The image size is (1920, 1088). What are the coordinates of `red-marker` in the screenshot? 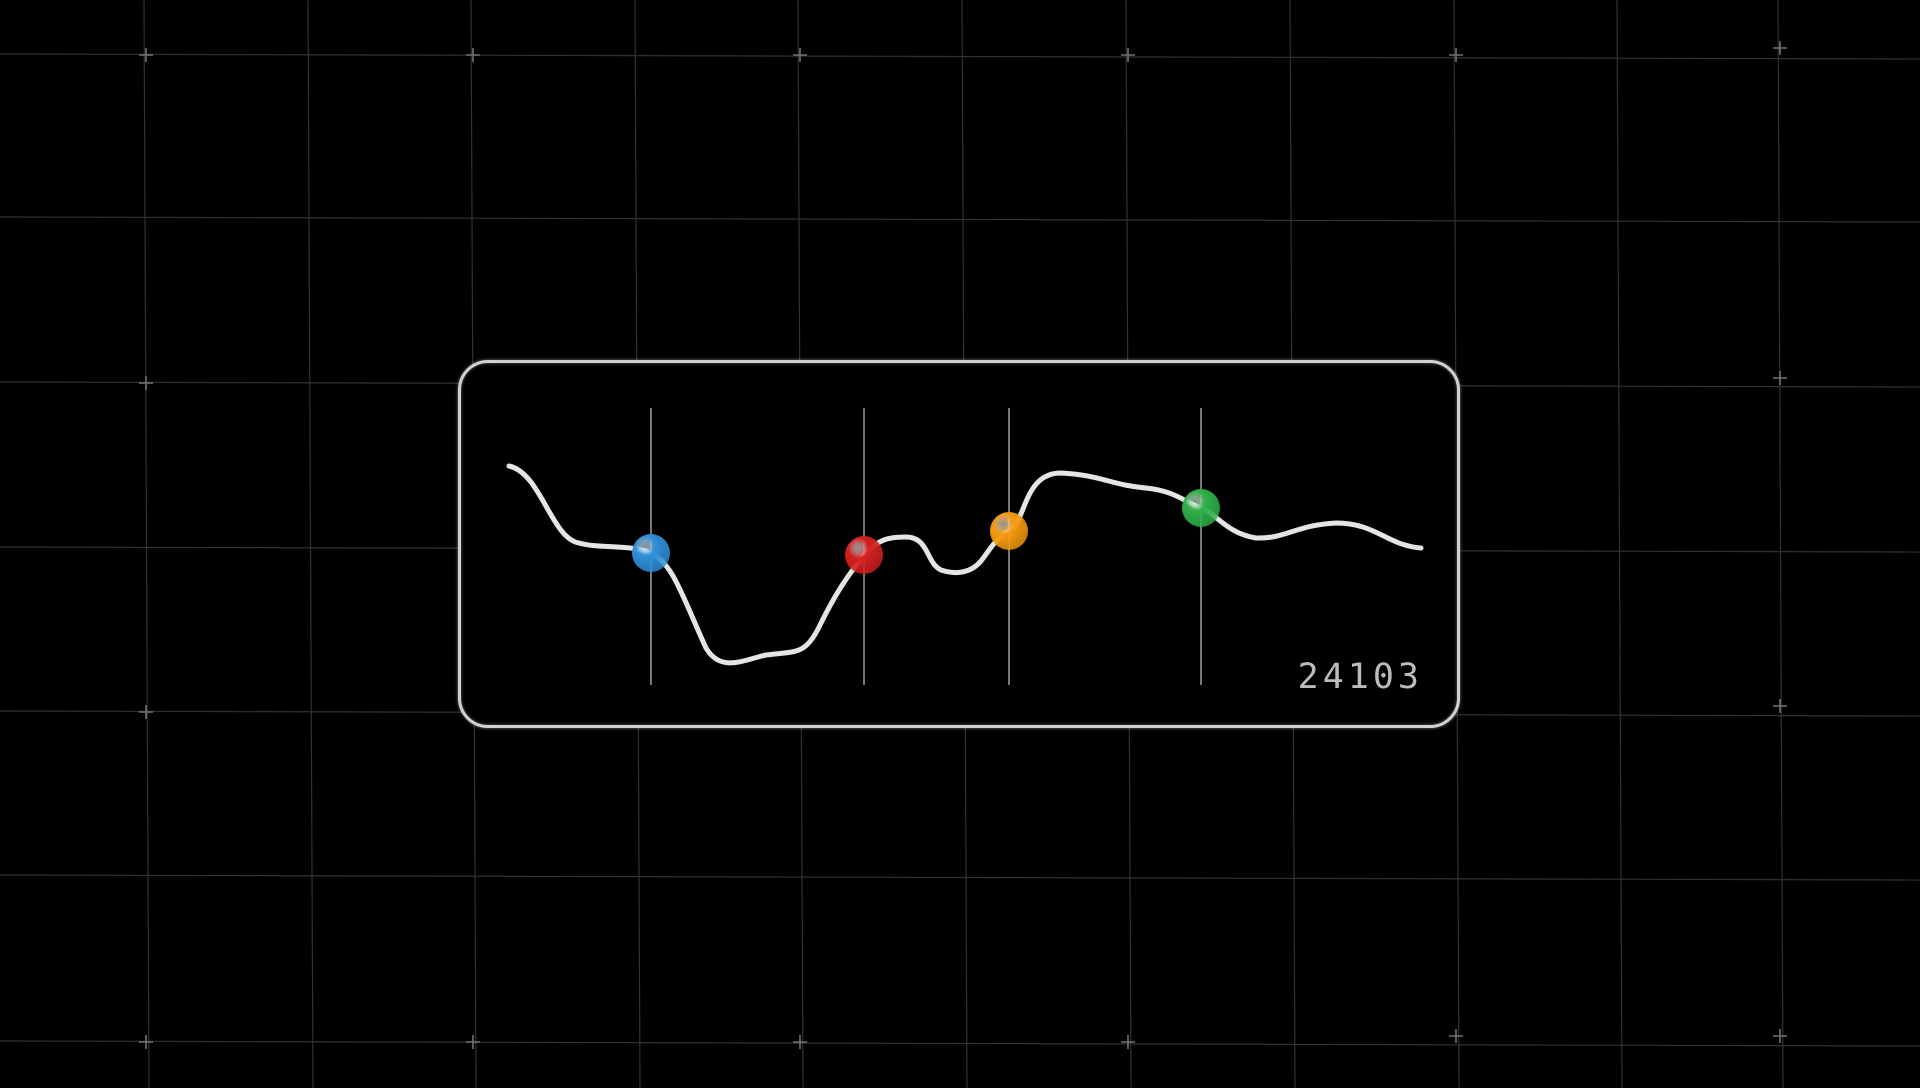 It's located at (864, 555).